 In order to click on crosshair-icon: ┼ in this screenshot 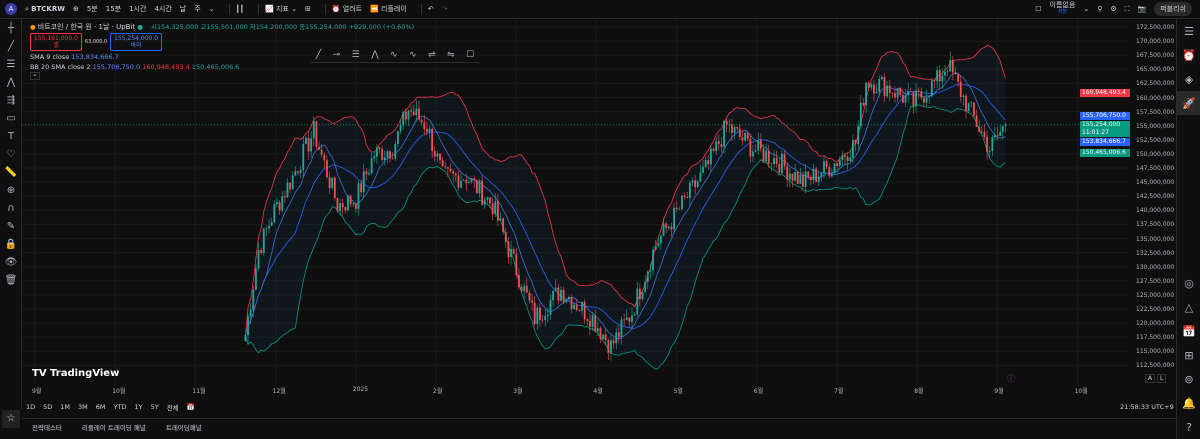, I will do `click(11, 28)`.